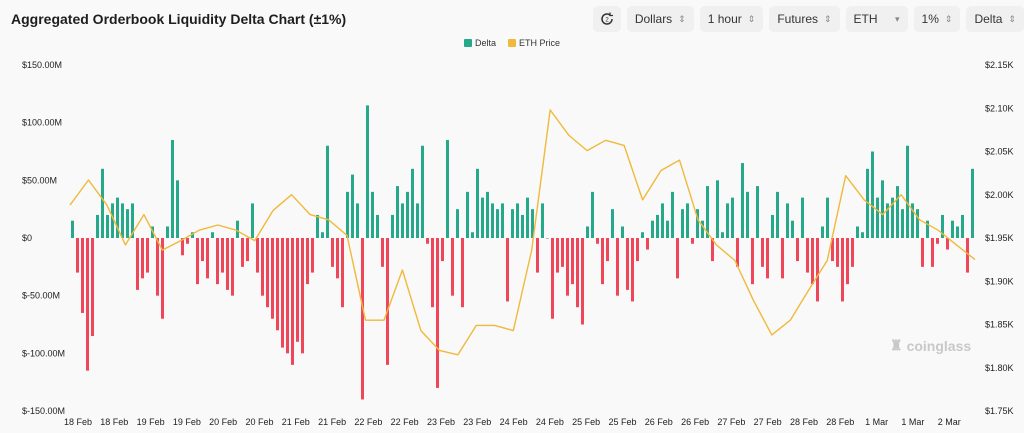 Image resolution: width=1024 pixels, height=433 pixels. Describe the element at coordinates (804, 422) in the screenshot. I see `x-tick-label: 28 Feb` at that location.